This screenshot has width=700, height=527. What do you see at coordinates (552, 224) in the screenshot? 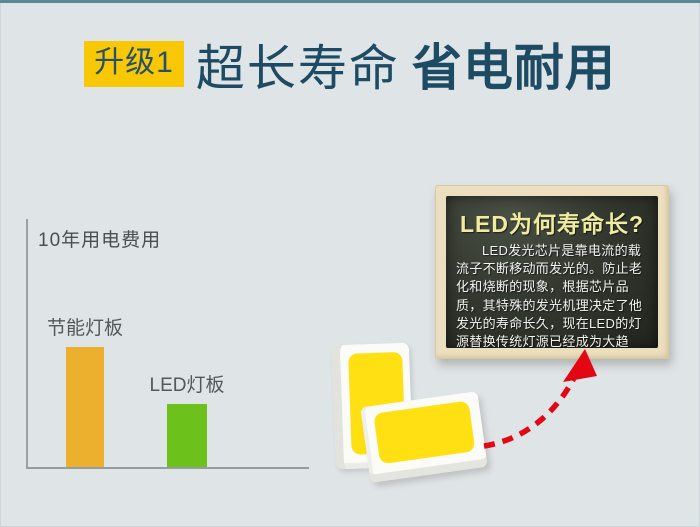
I see `blackboard-title: LED为何寿命长?` at bounding box center [552, 224].